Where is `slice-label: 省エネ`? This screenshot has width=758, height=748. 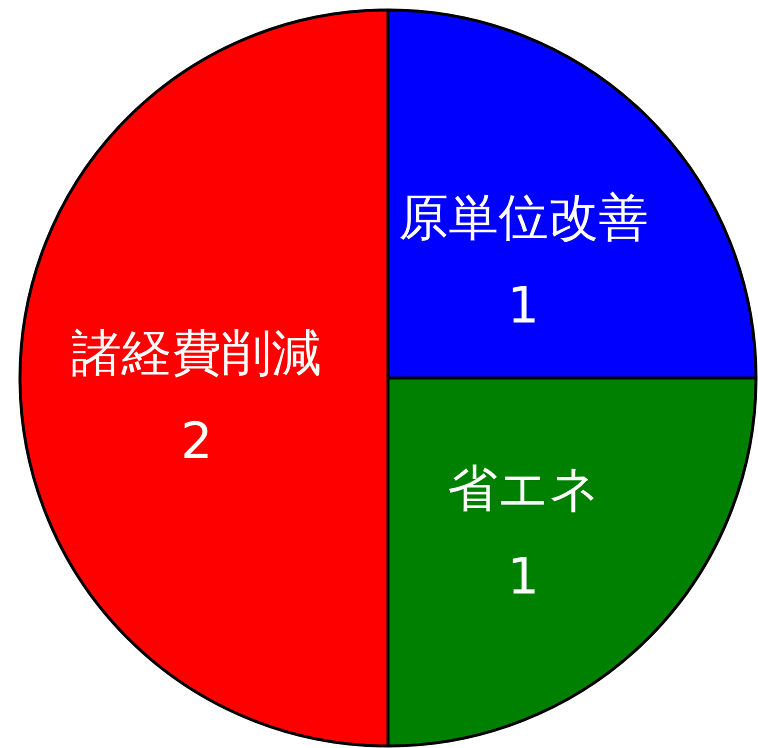 slice-label: 省エネ is located at coordinates (523, 488).